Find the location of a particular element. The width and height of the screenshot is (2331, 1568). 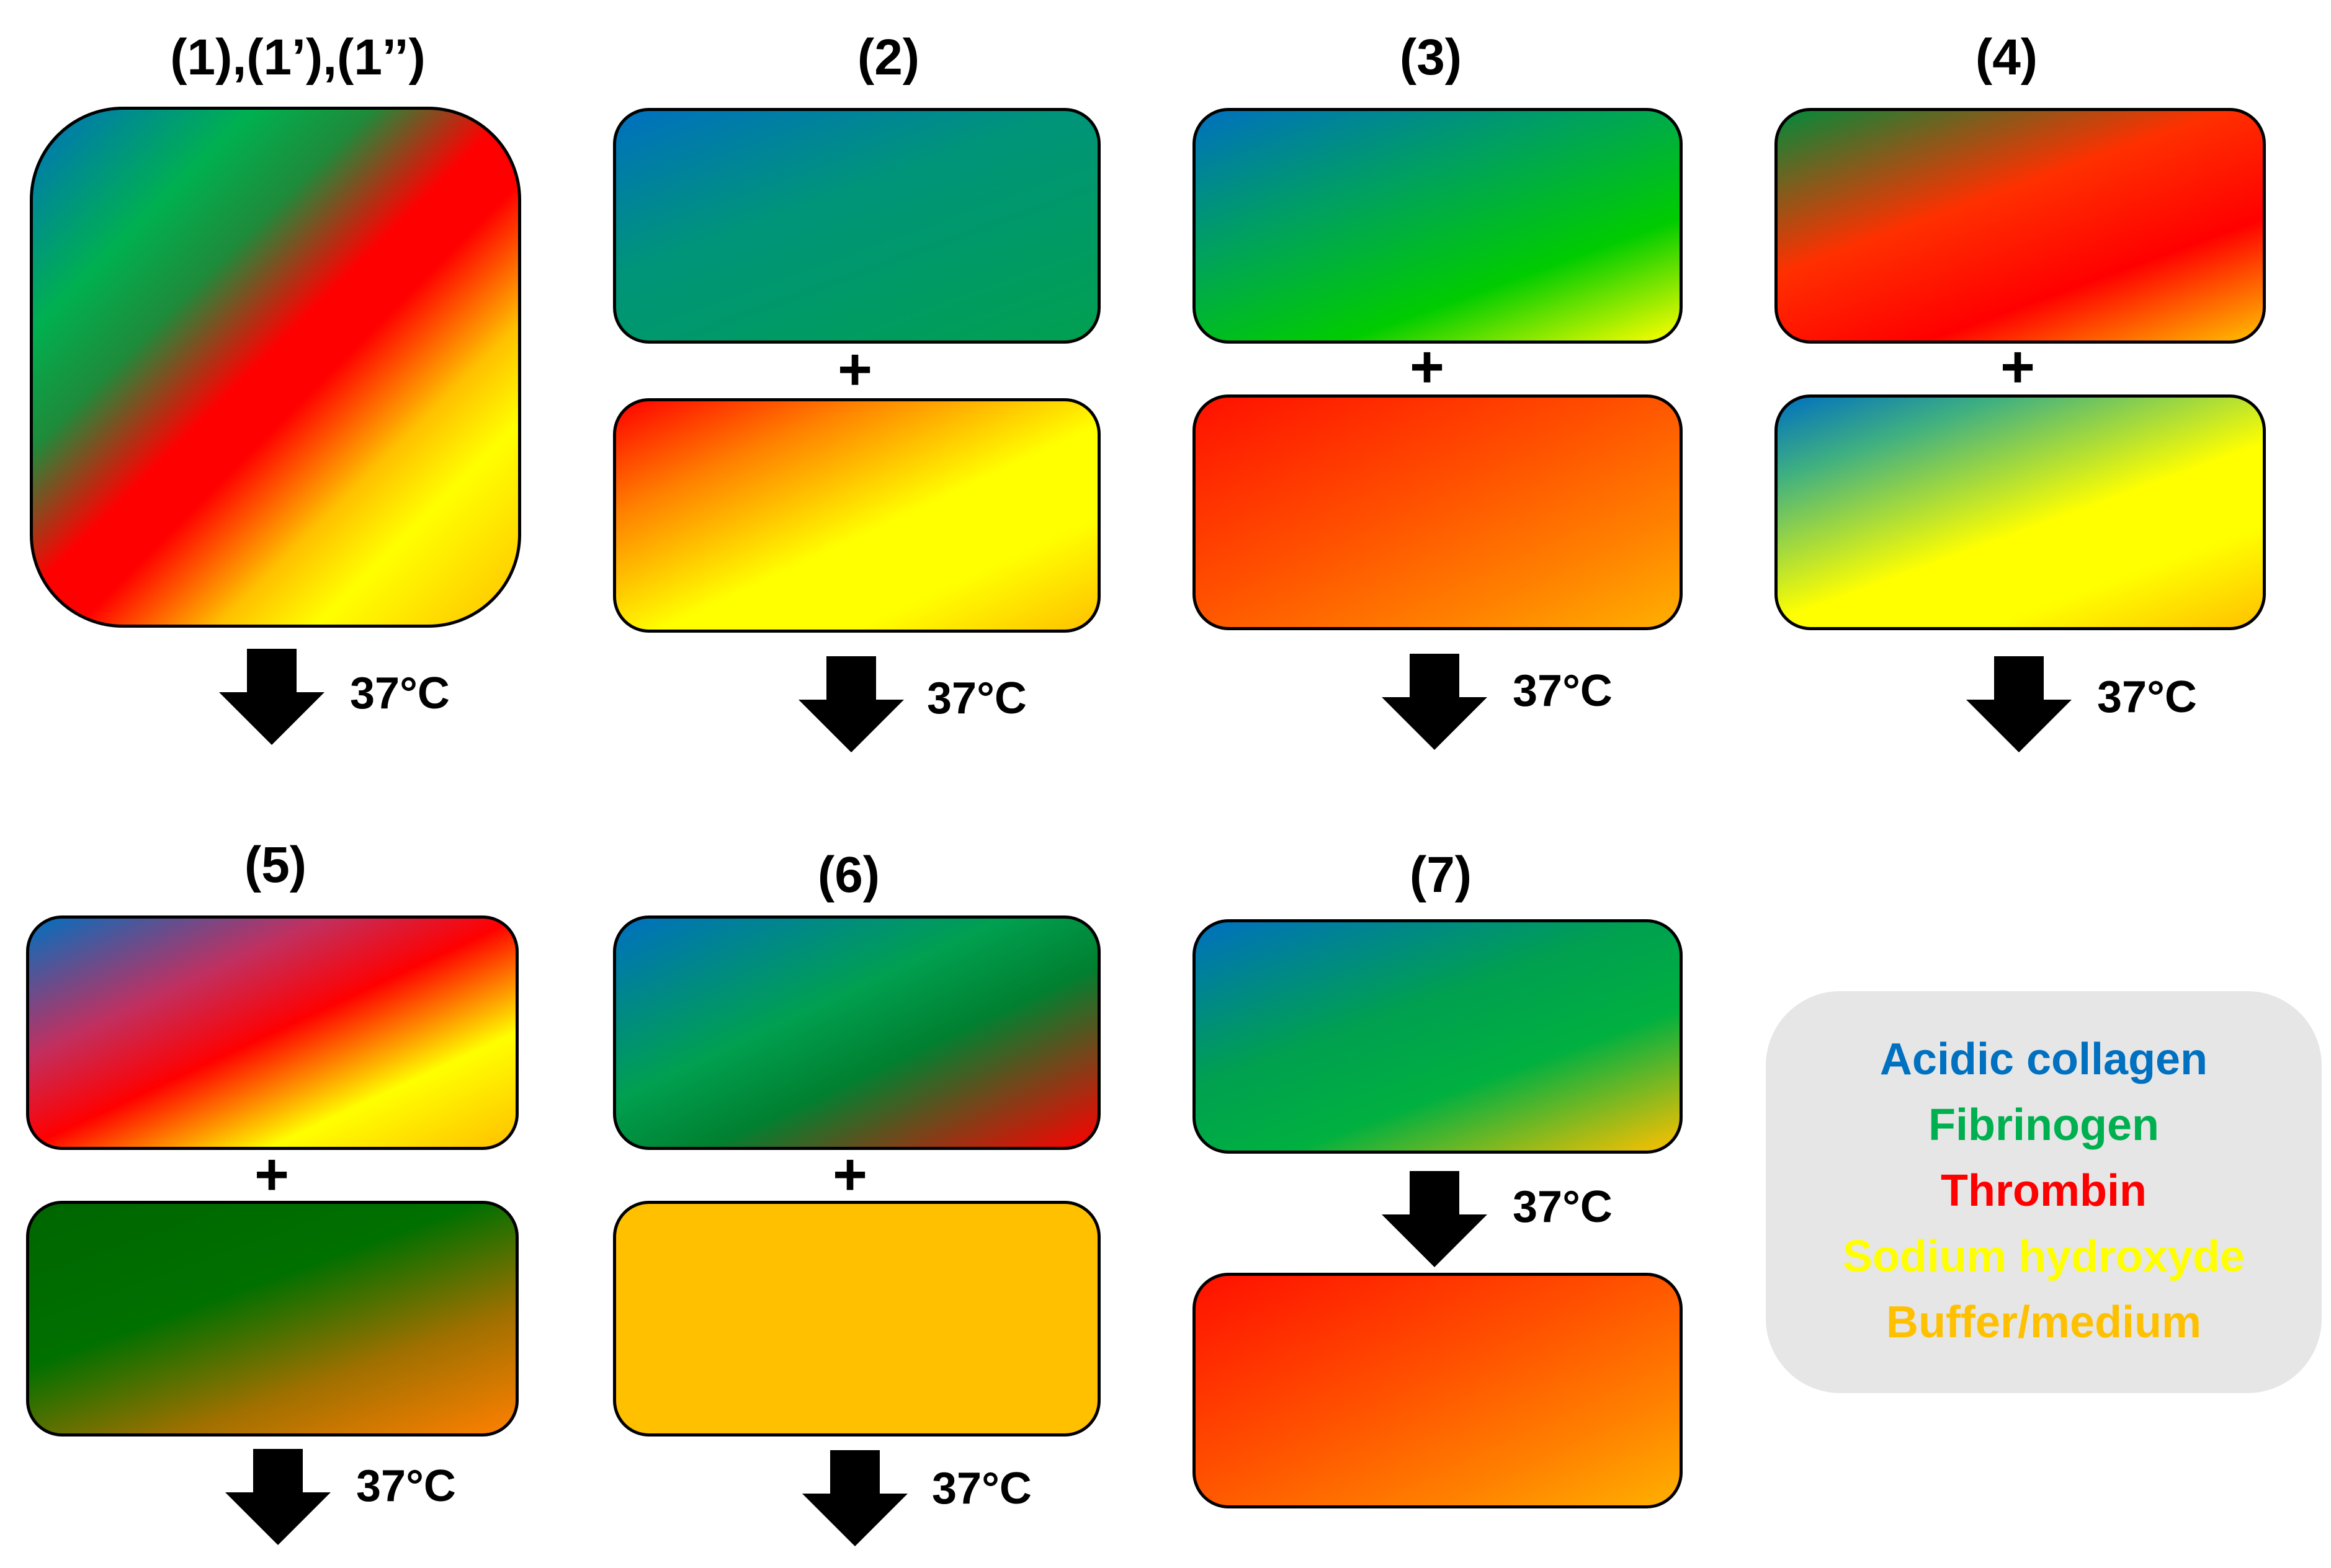

panel-4-temperature: 37°C is located at coordinates (2147, 697).